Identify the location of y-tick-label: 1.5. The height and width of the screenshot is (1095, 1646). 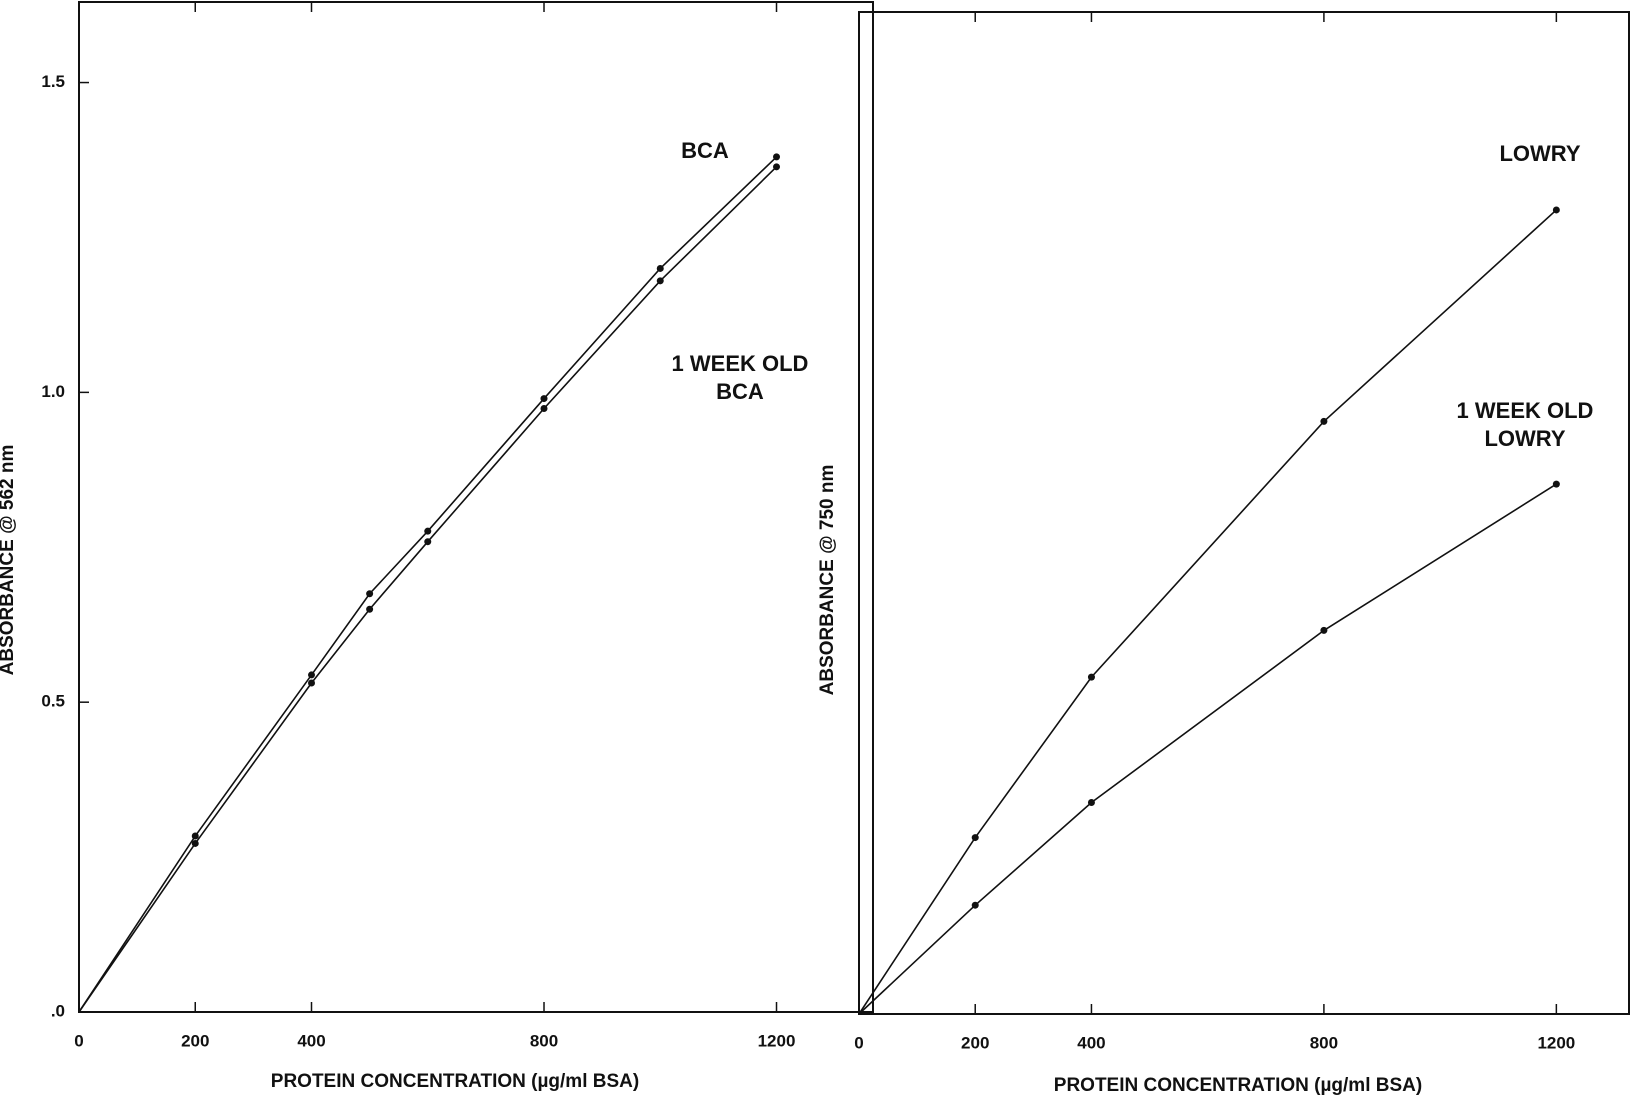
(53, 81).